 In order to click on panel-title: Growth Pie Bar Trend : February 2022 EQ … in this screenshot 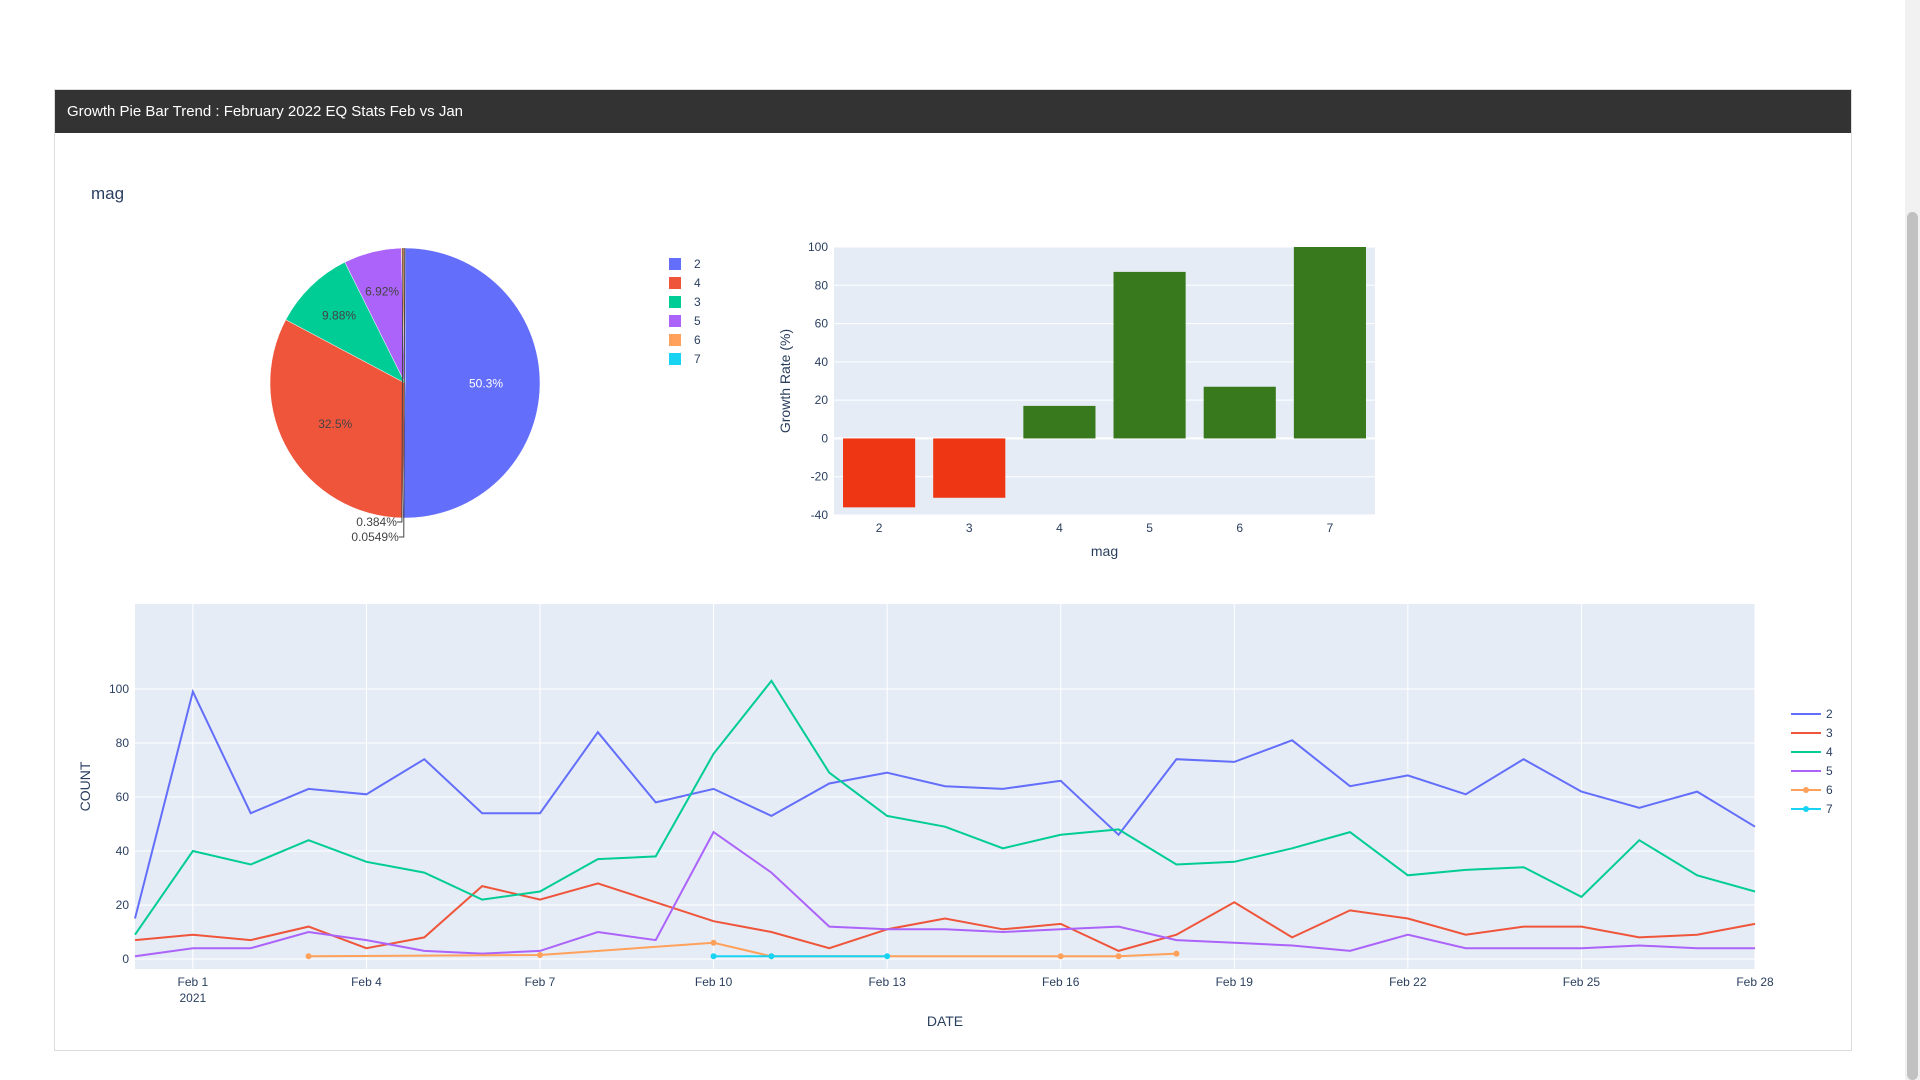, I will do `click(953, 111)`.